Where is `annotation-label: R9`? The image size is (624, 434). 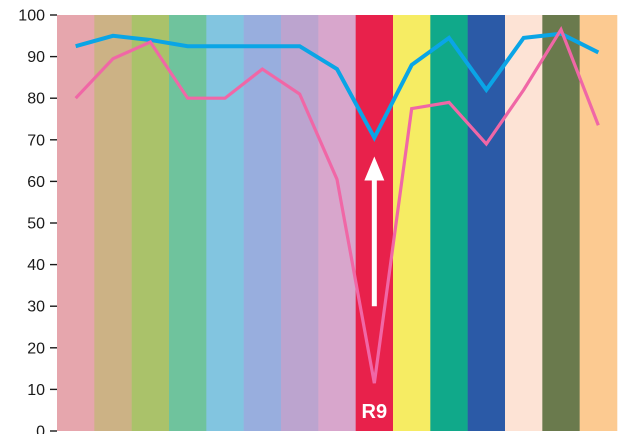
annotation-label: R9 is located at coordinates (375, 412).